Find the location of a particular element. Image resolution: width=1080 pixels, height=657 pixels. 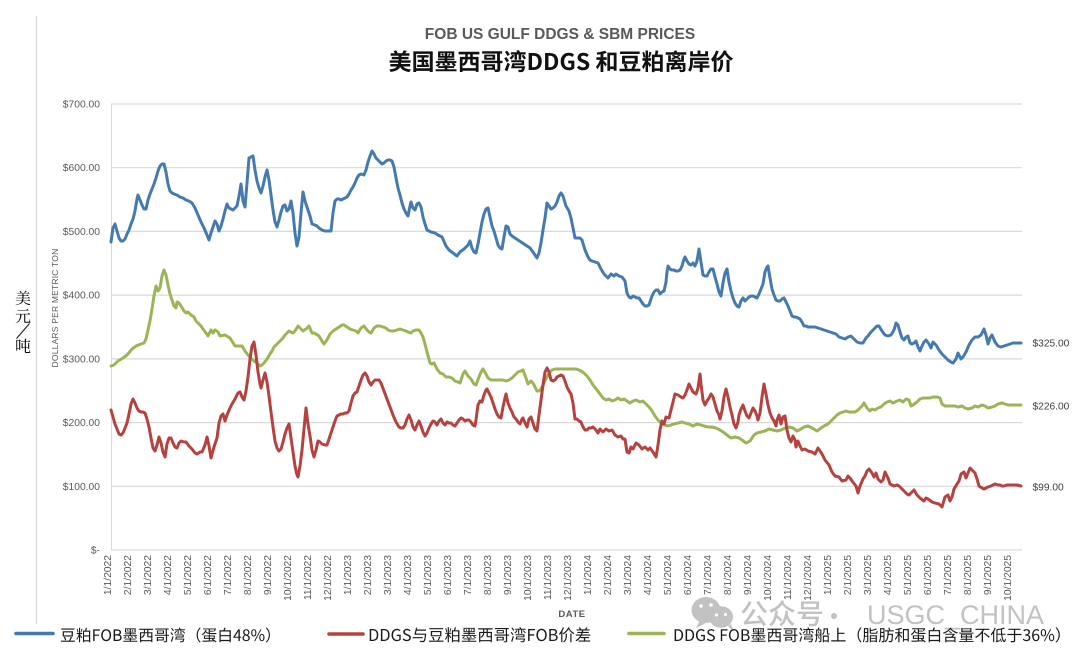

svg-text: $700.00 is located at coordinates (81, 105).